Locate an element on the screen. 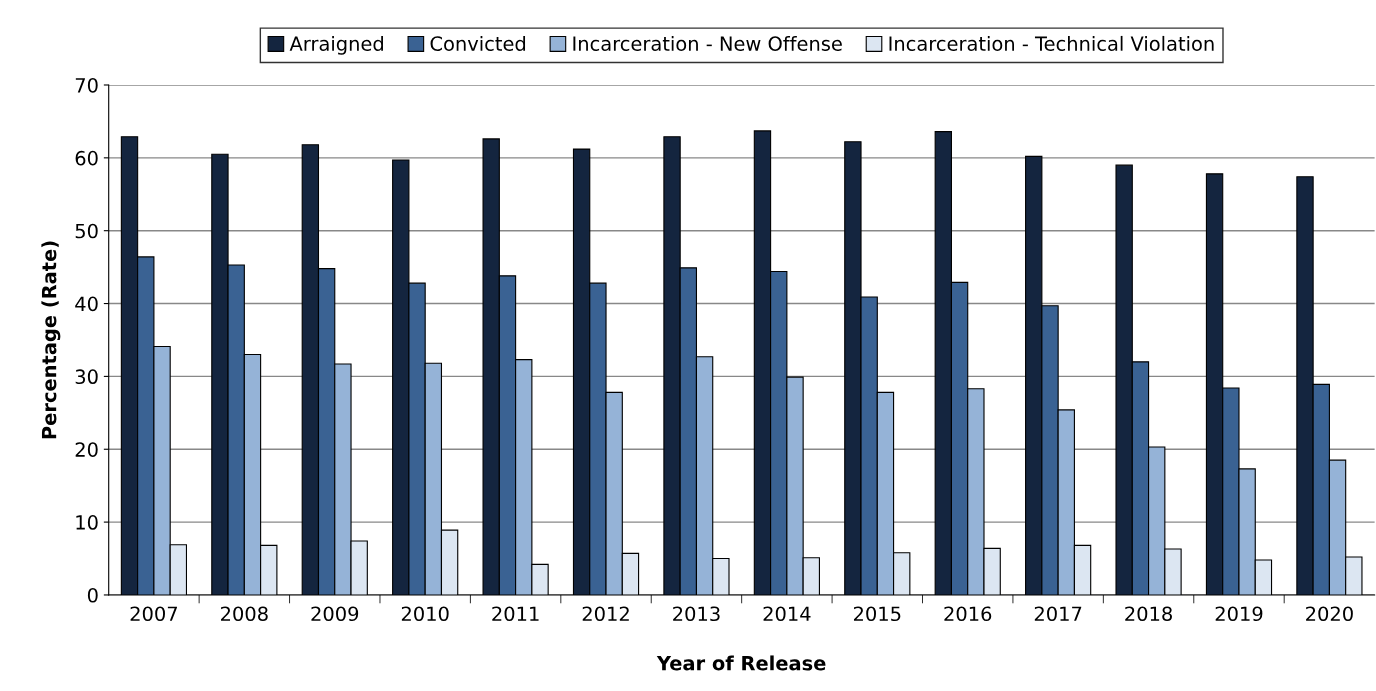 Image resolution: width=1376 pixels, height=691 pixels. y-tick-label: 50 is located at coordinates (86, 231).